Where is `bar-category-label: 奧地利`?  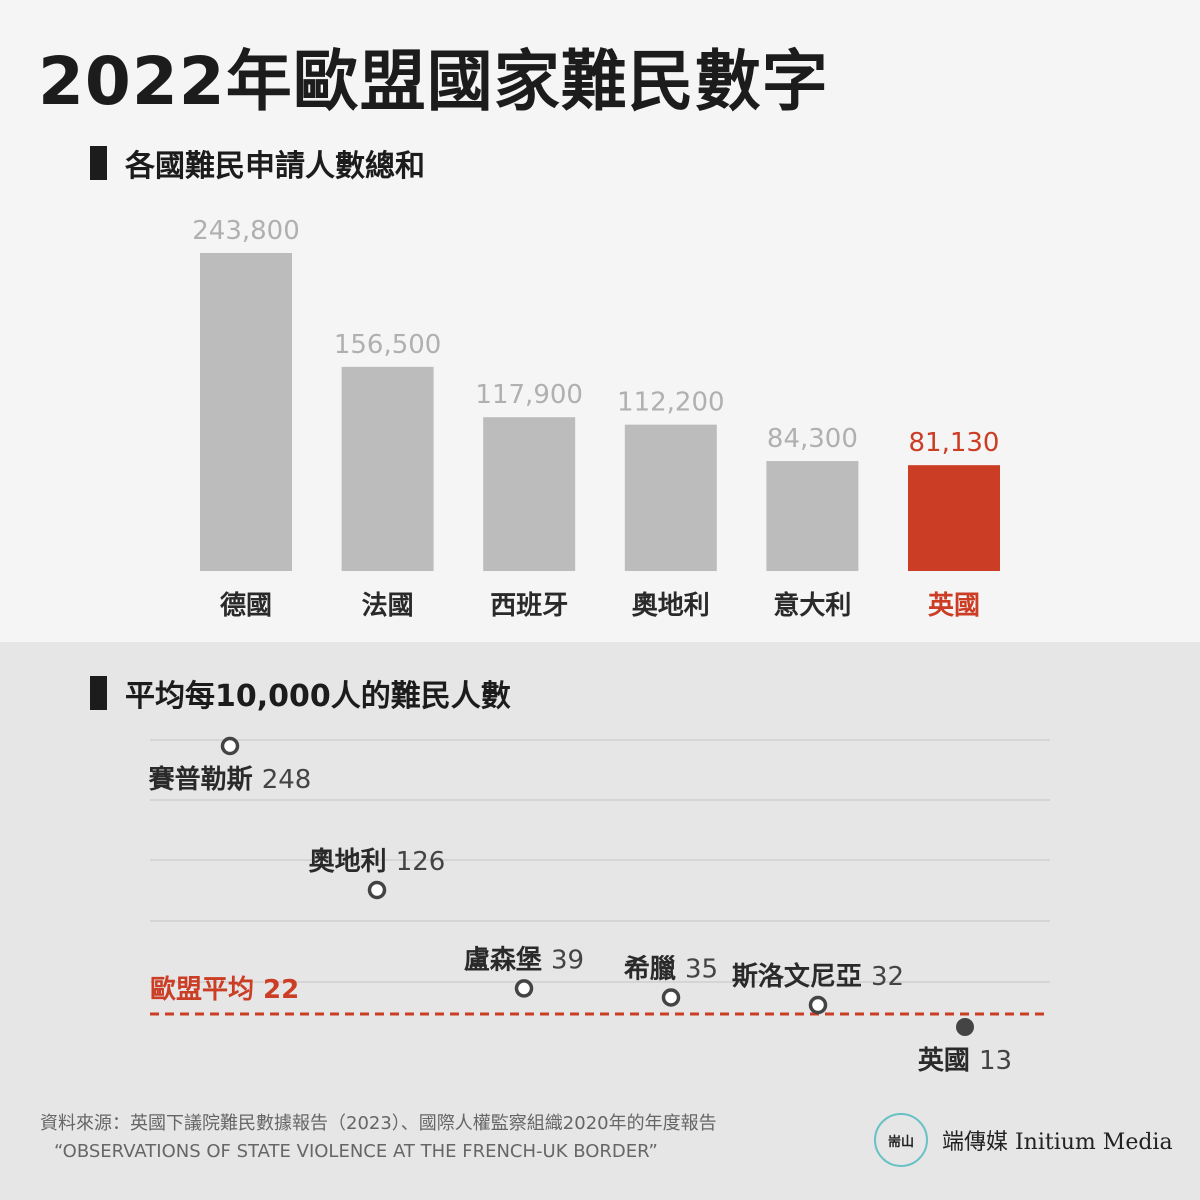 bar-category-label: 奧地利 is located at coordinates (671, 606).